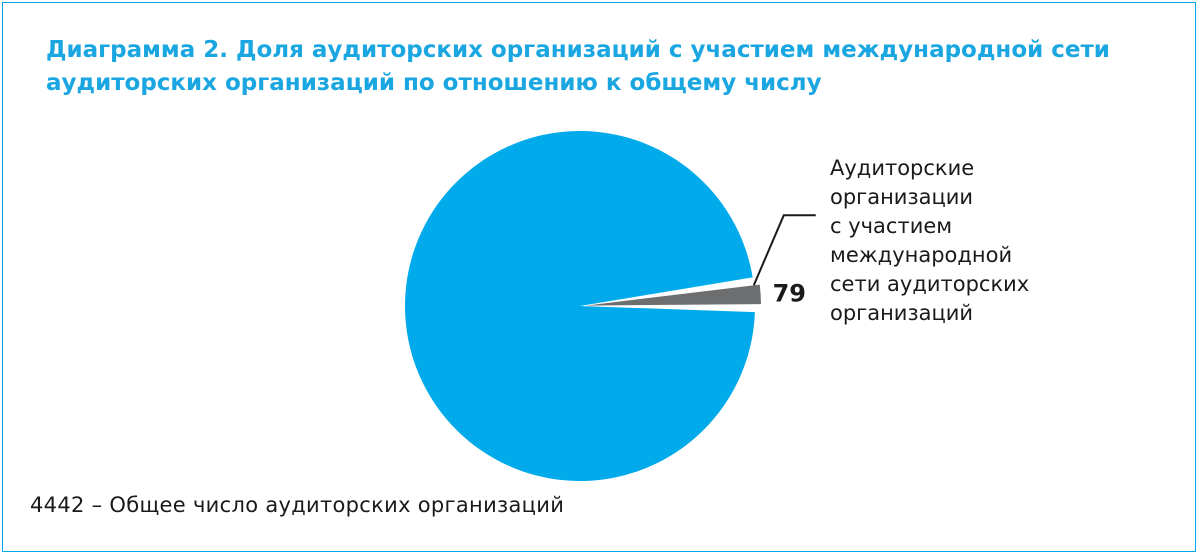 The image size is (1200, 556). Describe the element at coordinates (929, 284) in the screenshot. I see `annotation-line: сети аудиторских` at that location.